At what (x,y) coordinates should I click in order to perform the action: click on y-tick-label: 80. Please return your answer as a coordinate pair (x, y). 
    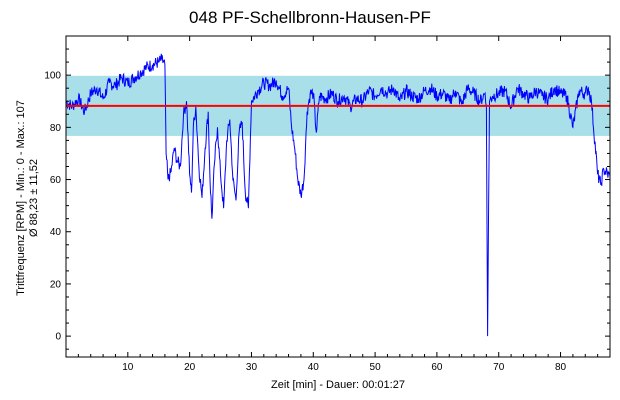
    Looking at the image, I should click on (56, 128).